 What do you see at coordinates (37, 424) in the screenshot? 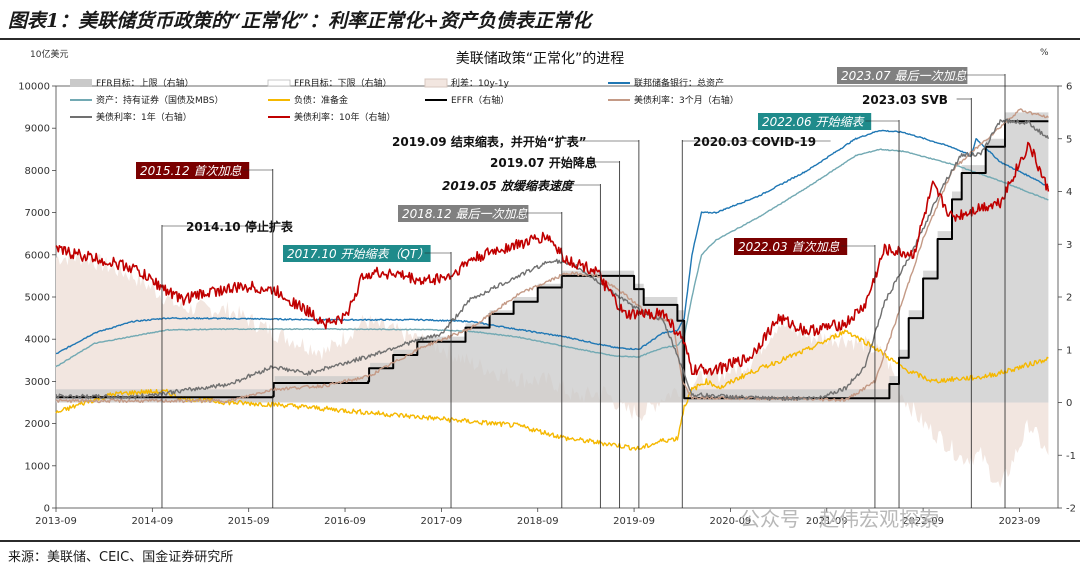
I see `y-left-tick-label: 2000` at bounding box center [37, 424].